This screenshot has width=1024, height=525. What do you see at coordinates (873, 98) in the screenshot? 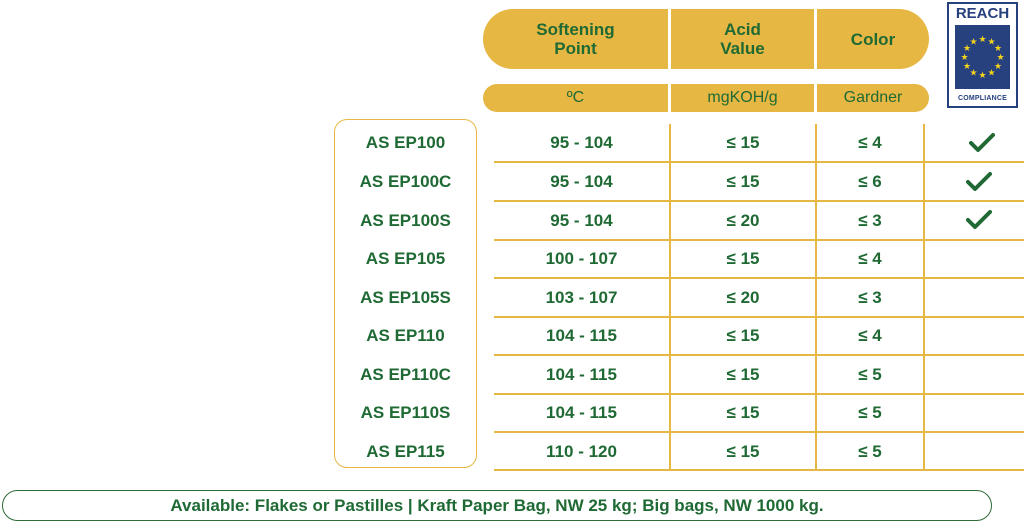
I see `unit-color: Gardner` at bounding box center [873, 98].